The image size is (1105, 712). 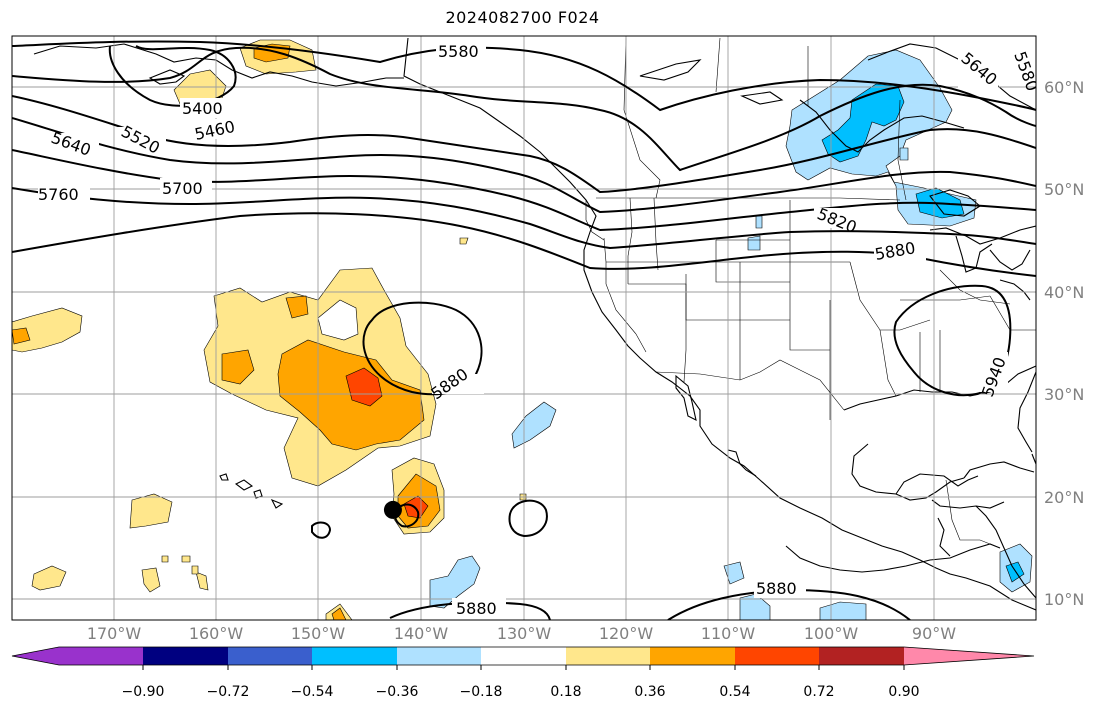 I want to click on colorbar, so click(x=523, y=658).